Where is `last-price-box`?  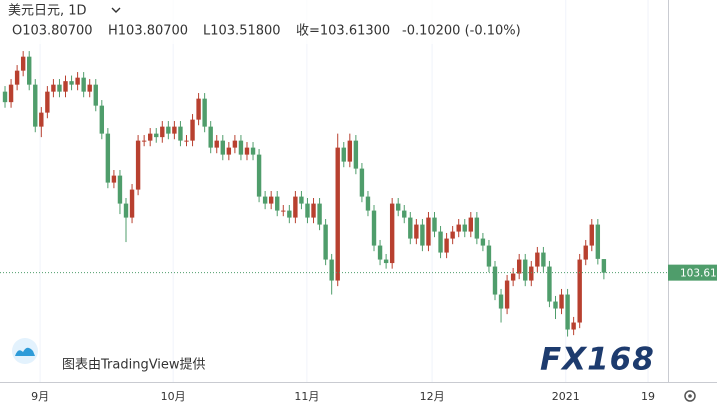 last-price-box is located at coordinates (692, 272).